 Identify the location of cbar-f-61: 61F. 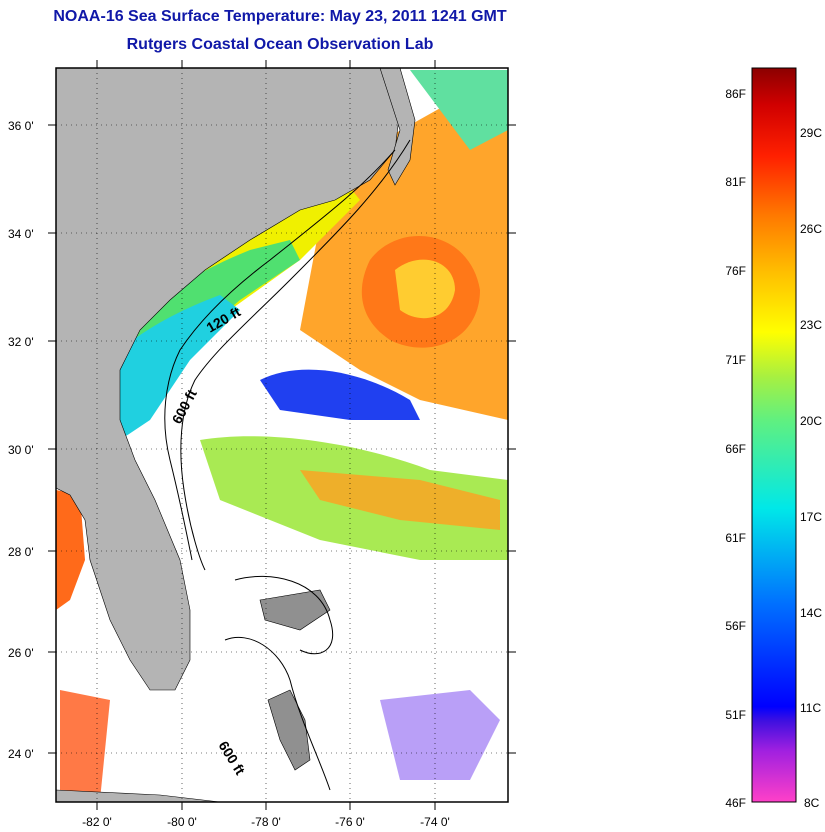
(735, 538).